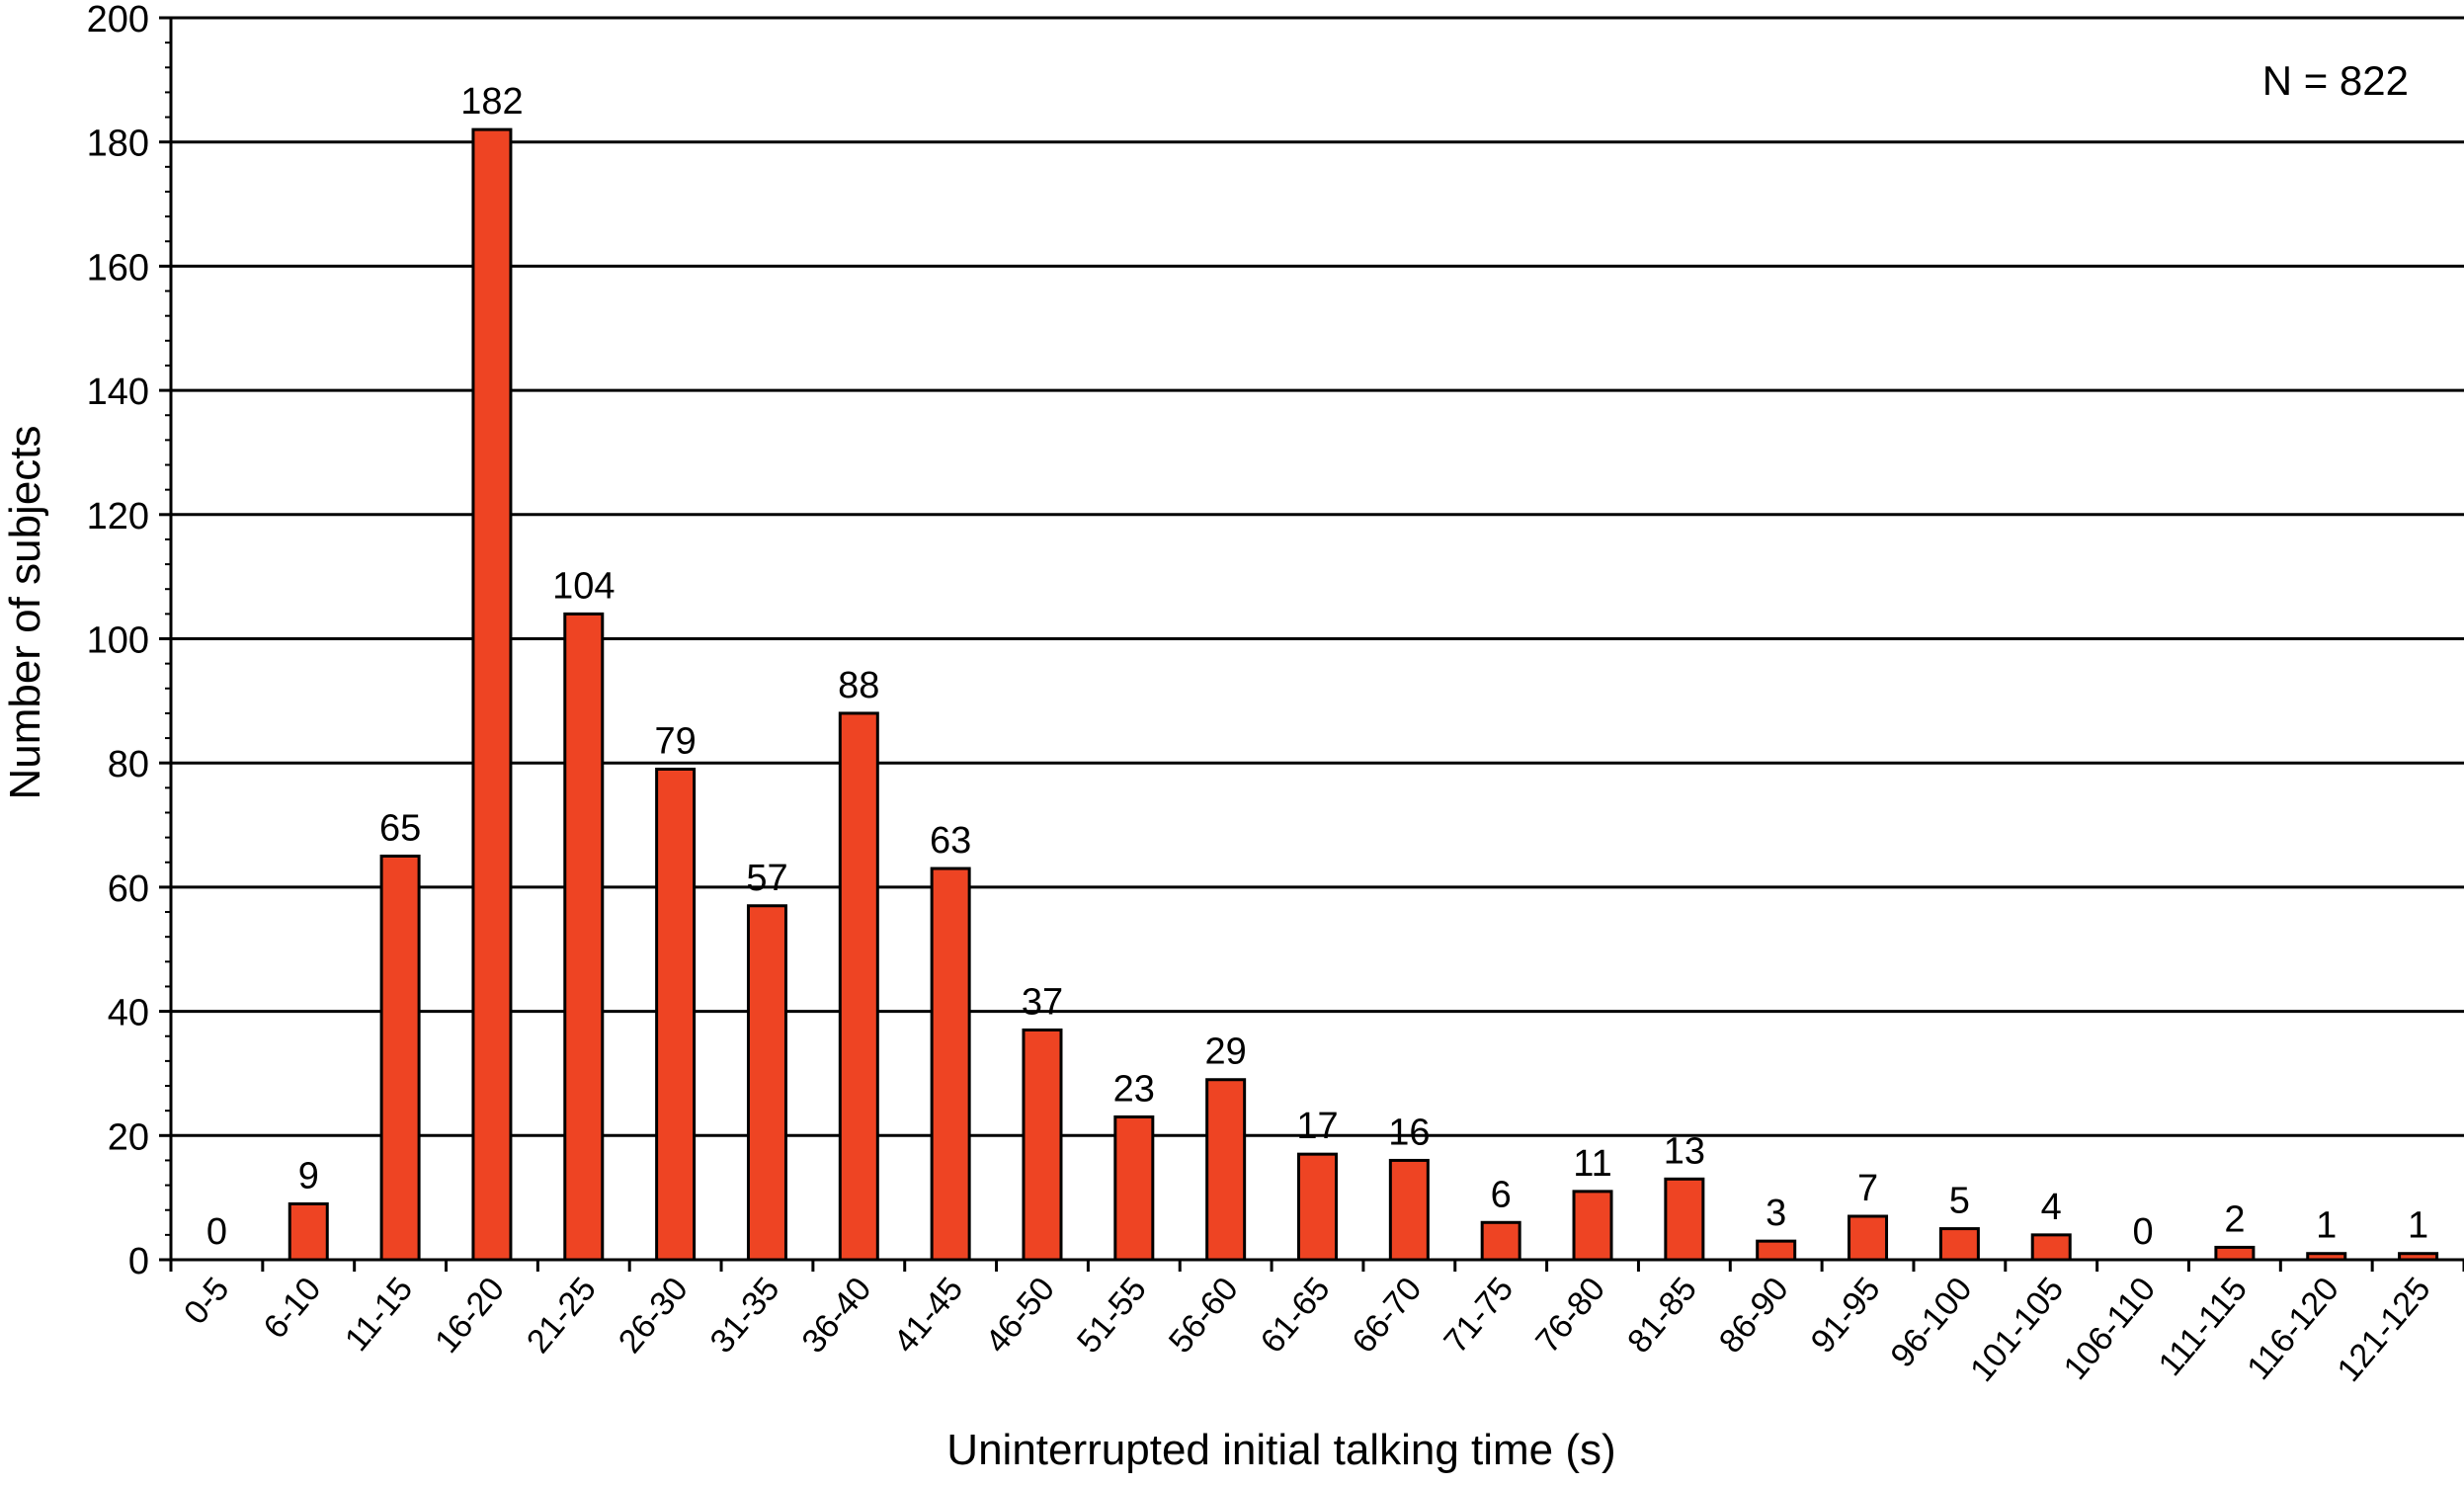  Describe the element at coordinates (2109, 1329) in the screenshot. I see `x-tick-label: 106-110` at that location.